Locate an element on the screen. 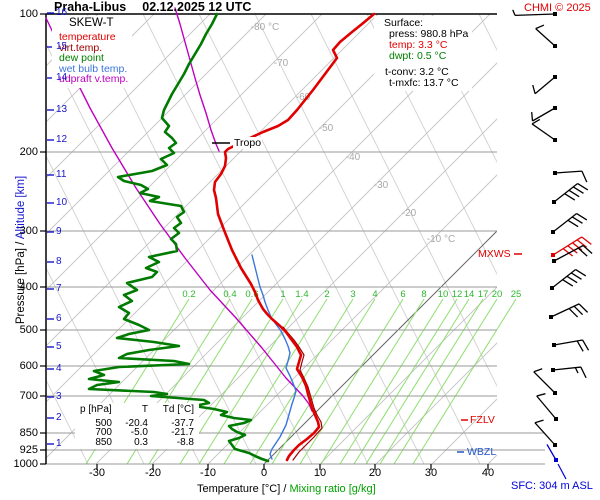 This screenshot has width=600, height=500. mixing-ratio-label: 17 is located at coordinates (483, 294).